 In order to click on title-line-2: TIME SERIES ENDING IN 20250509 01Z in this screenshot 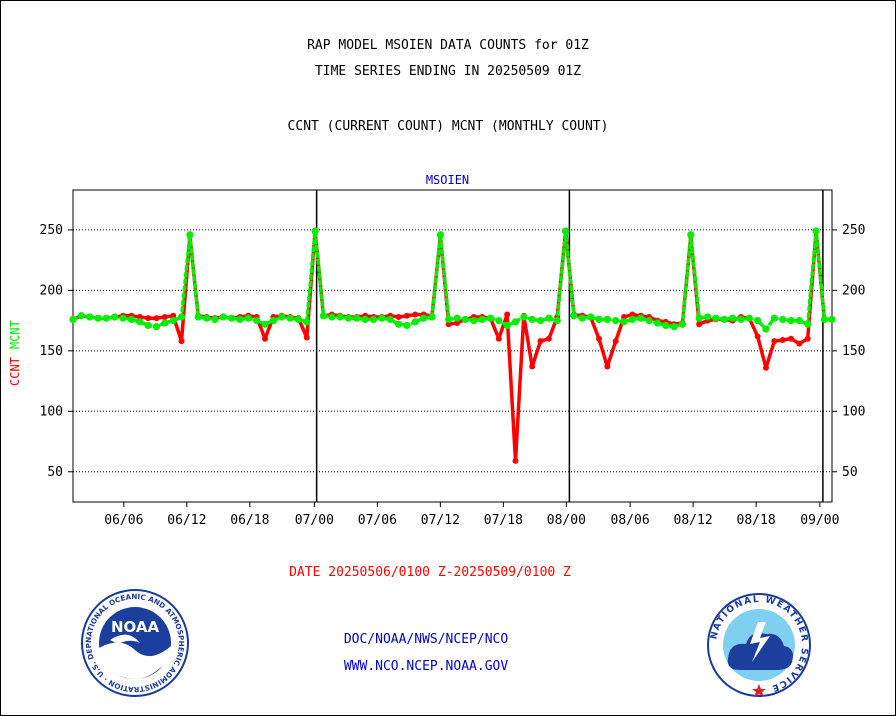, I will do `click(448, 71)`.